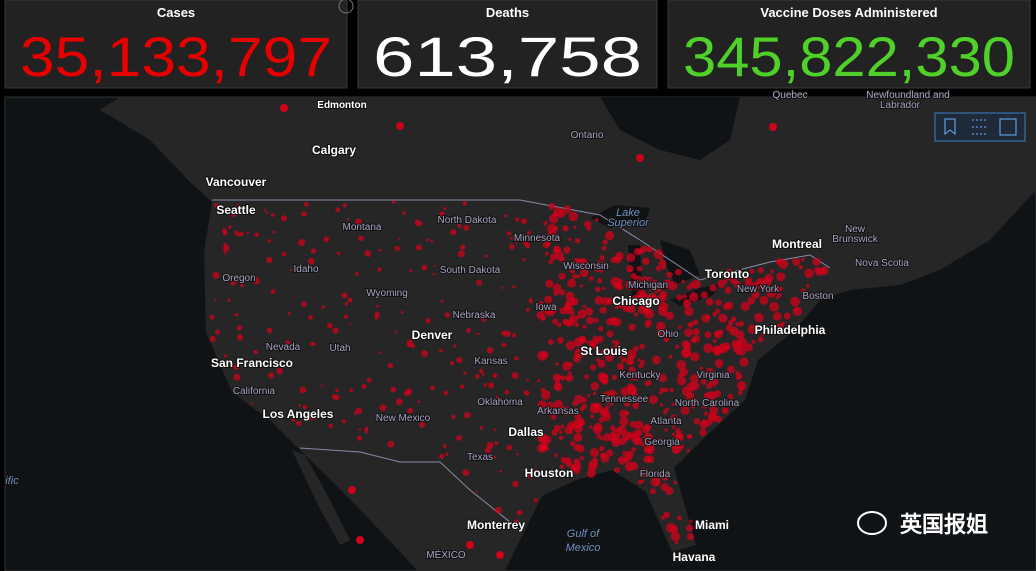 The image size is (1036, 571). I want to click on place-label: Kansas, so click(490, 361).